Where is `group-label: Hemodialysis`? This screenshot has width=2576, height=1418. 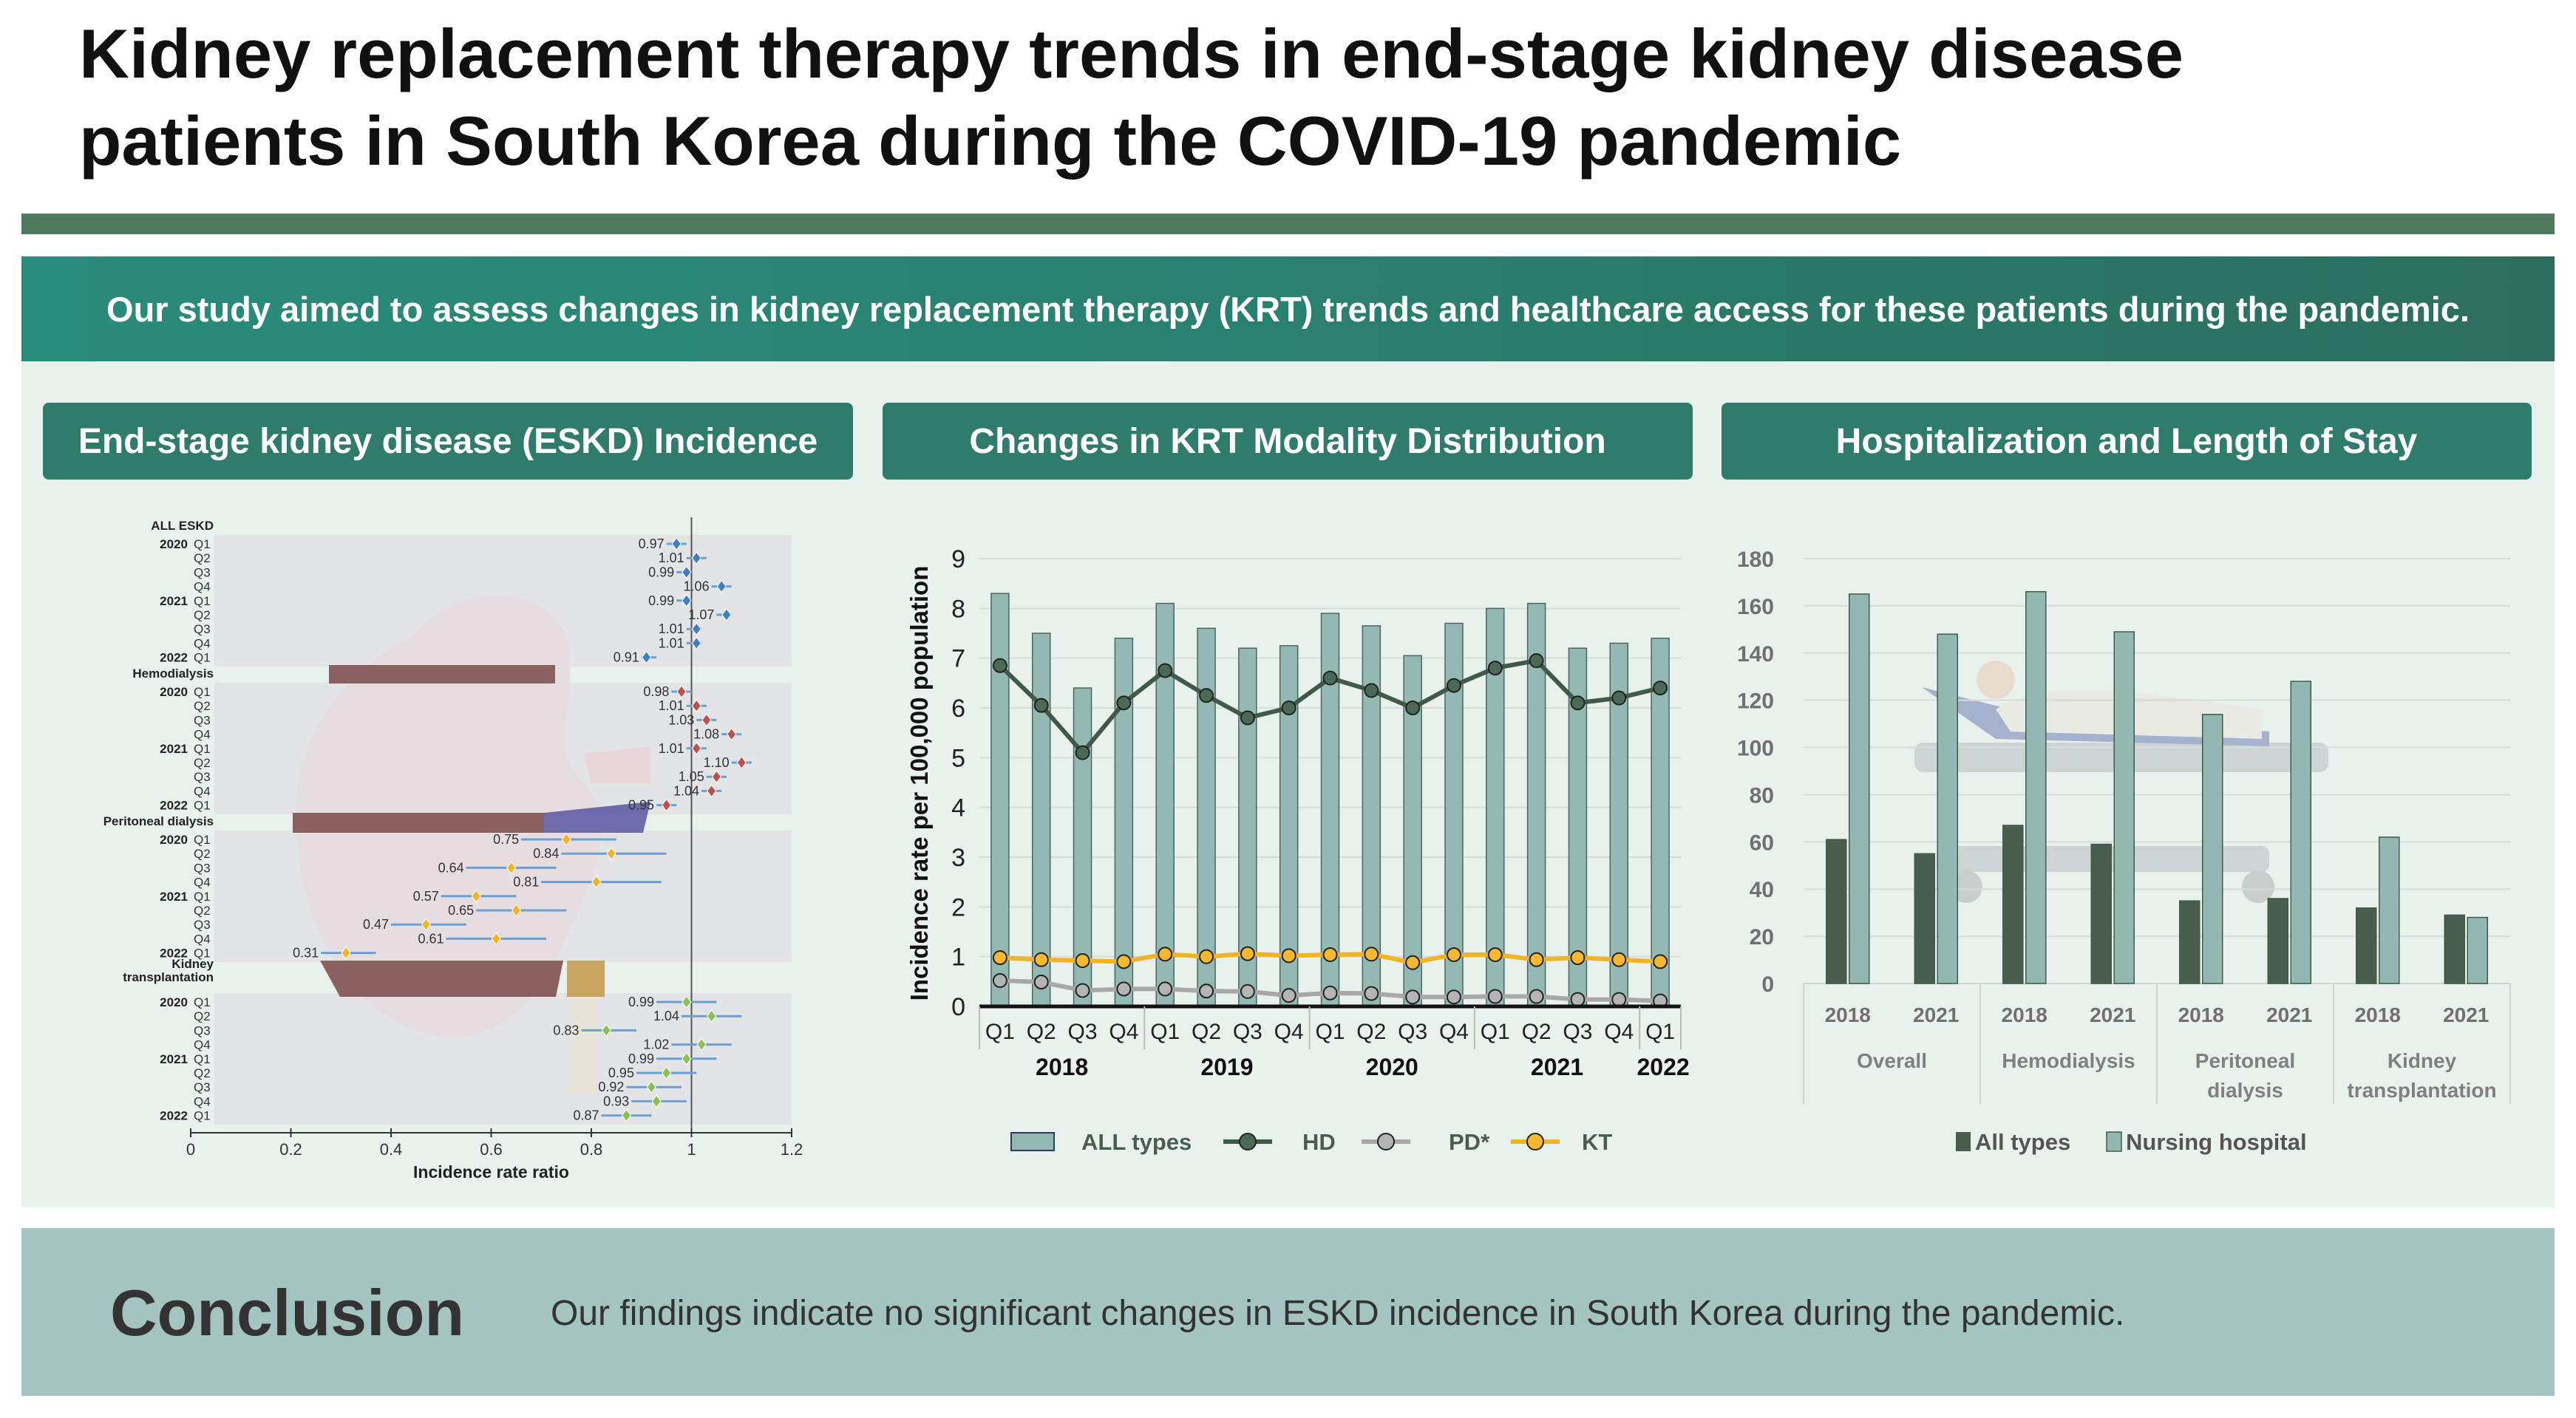 group-label: Hemodialysis is located at coordinates (173, 674).